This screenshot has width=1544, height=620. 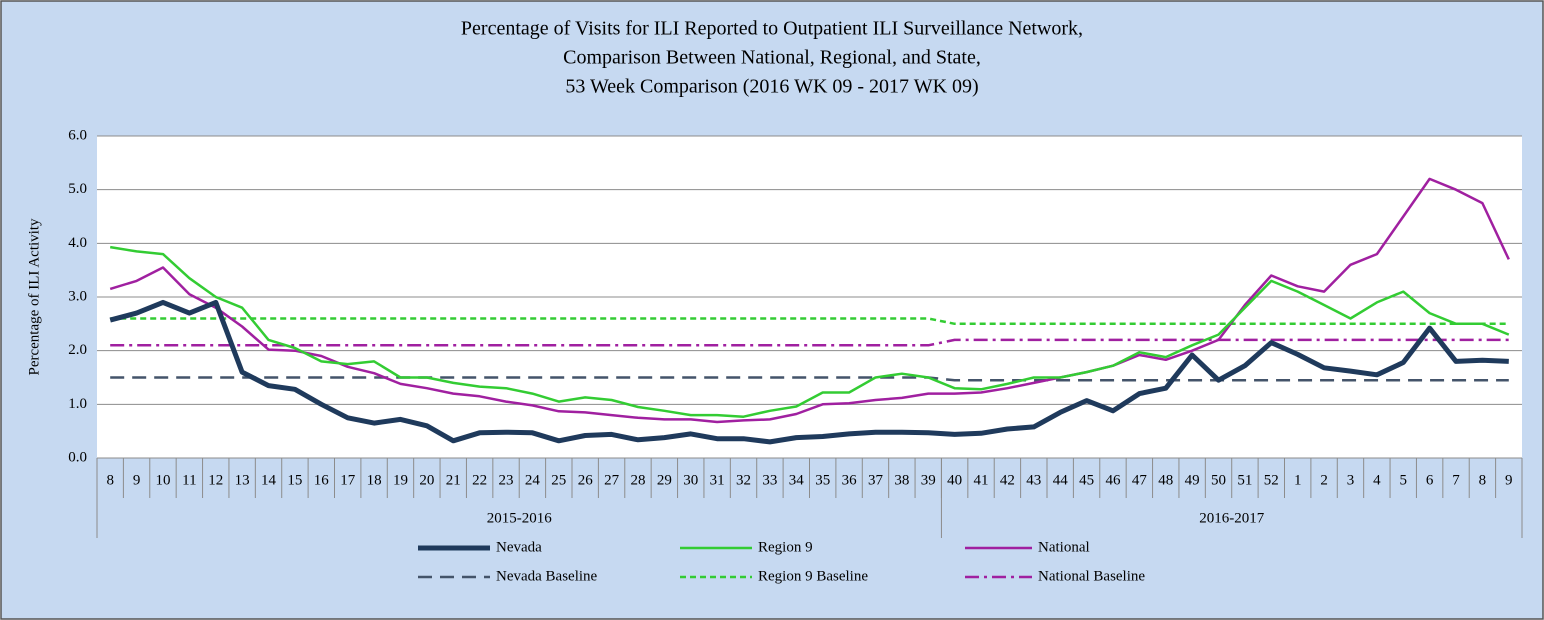 What do you see at coordinates (547, 576) in the screenshot?
I see `legend-label: Nevada Baseline` at bounding box center [547, 576].